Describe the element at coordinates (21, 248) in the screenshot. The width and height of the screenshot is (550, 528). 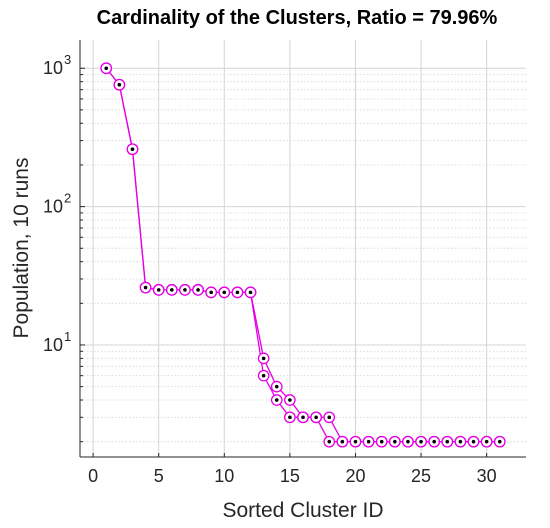
I see `y-axis-label: Population, 10 runs` at that location.